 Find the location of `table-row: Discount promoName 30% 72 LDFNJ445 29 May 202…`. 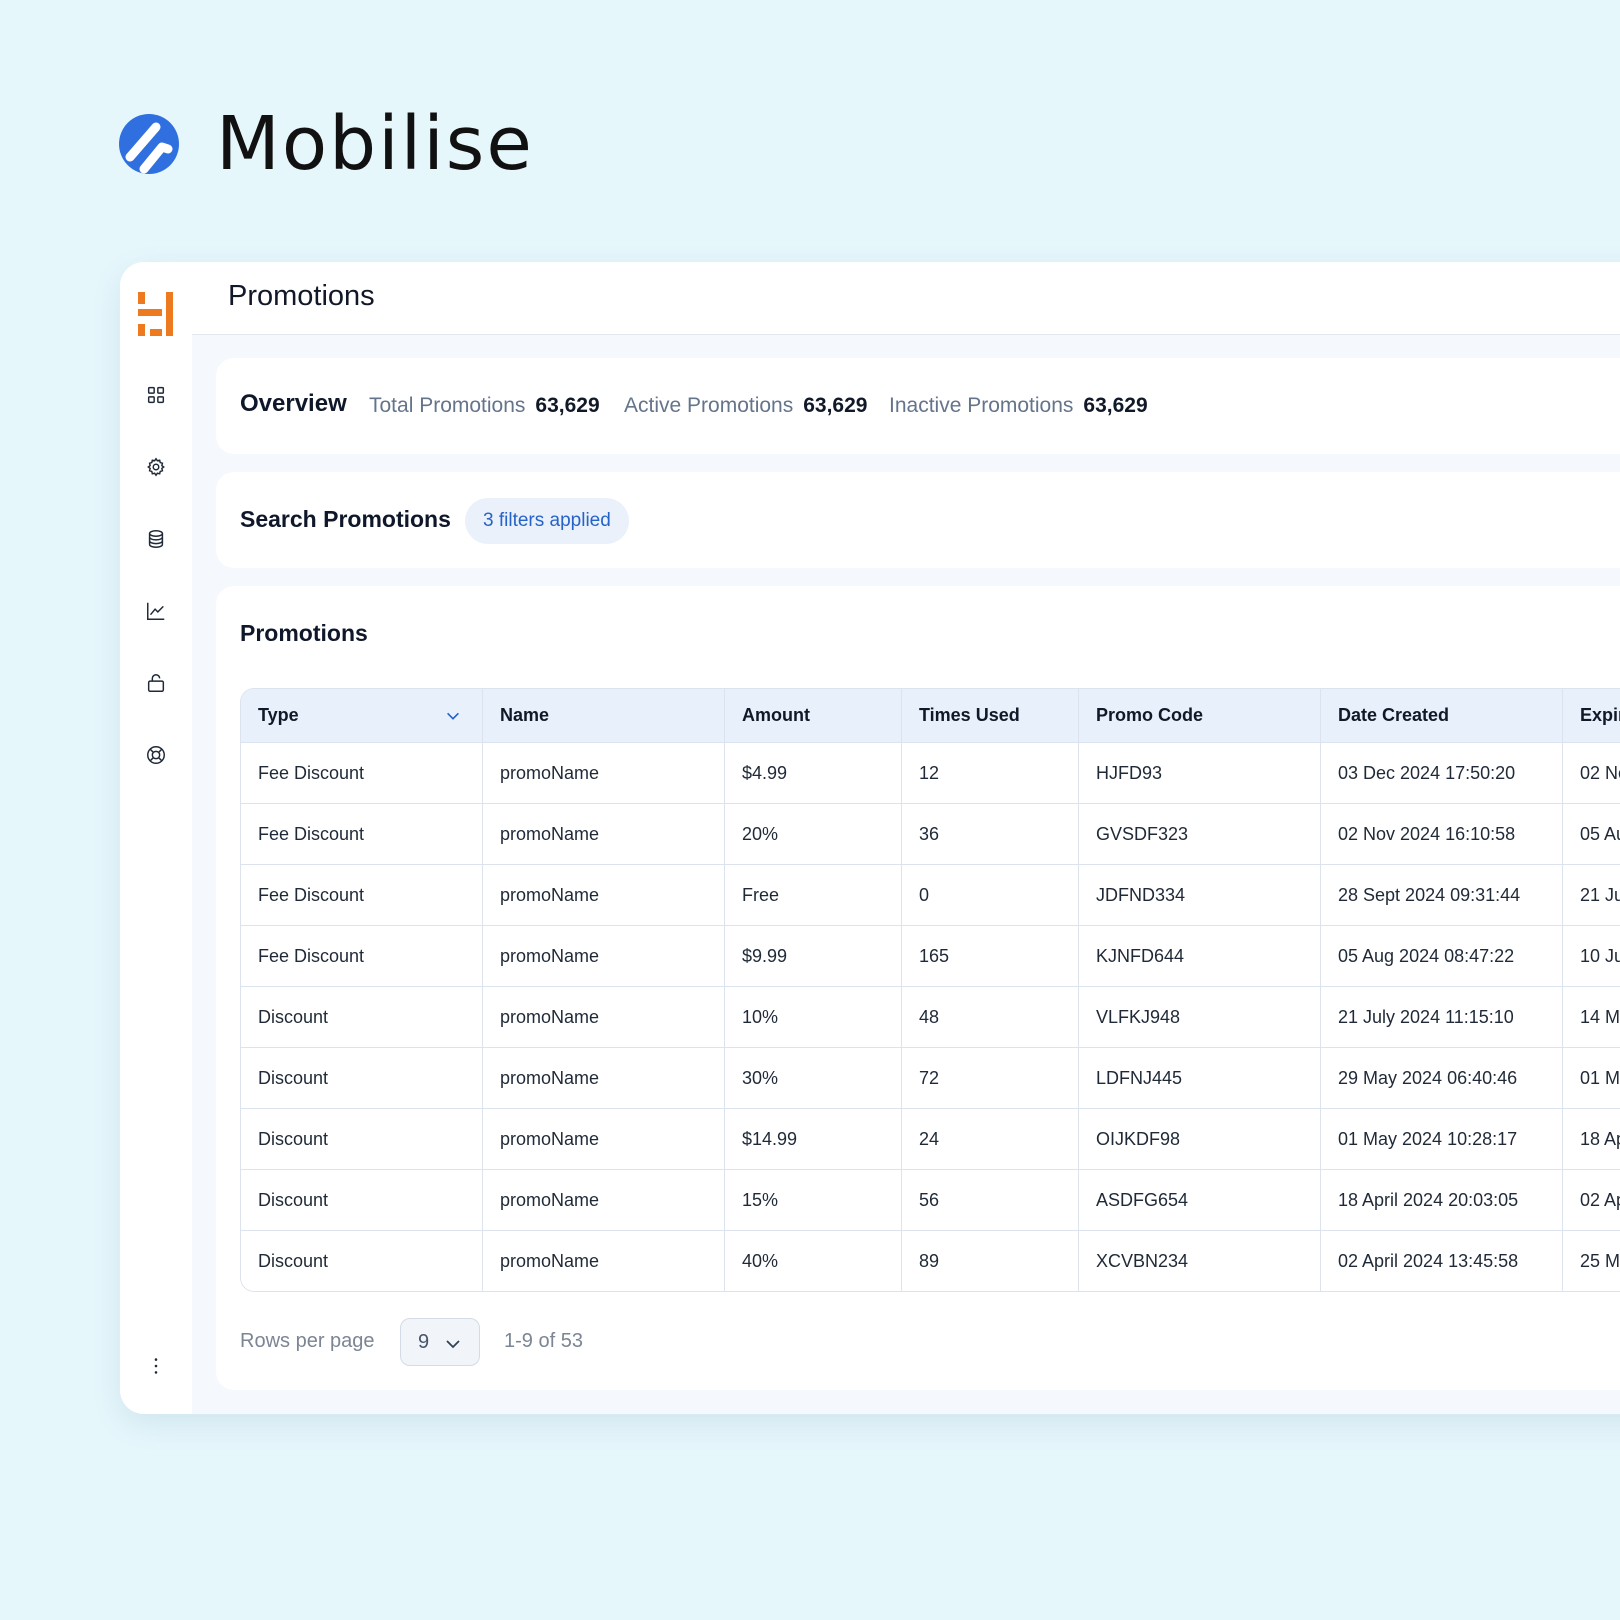

table-row: Discount promoName 30% 72 LDFNJ445 29 May 202… is located at coordinates (930, 1077).